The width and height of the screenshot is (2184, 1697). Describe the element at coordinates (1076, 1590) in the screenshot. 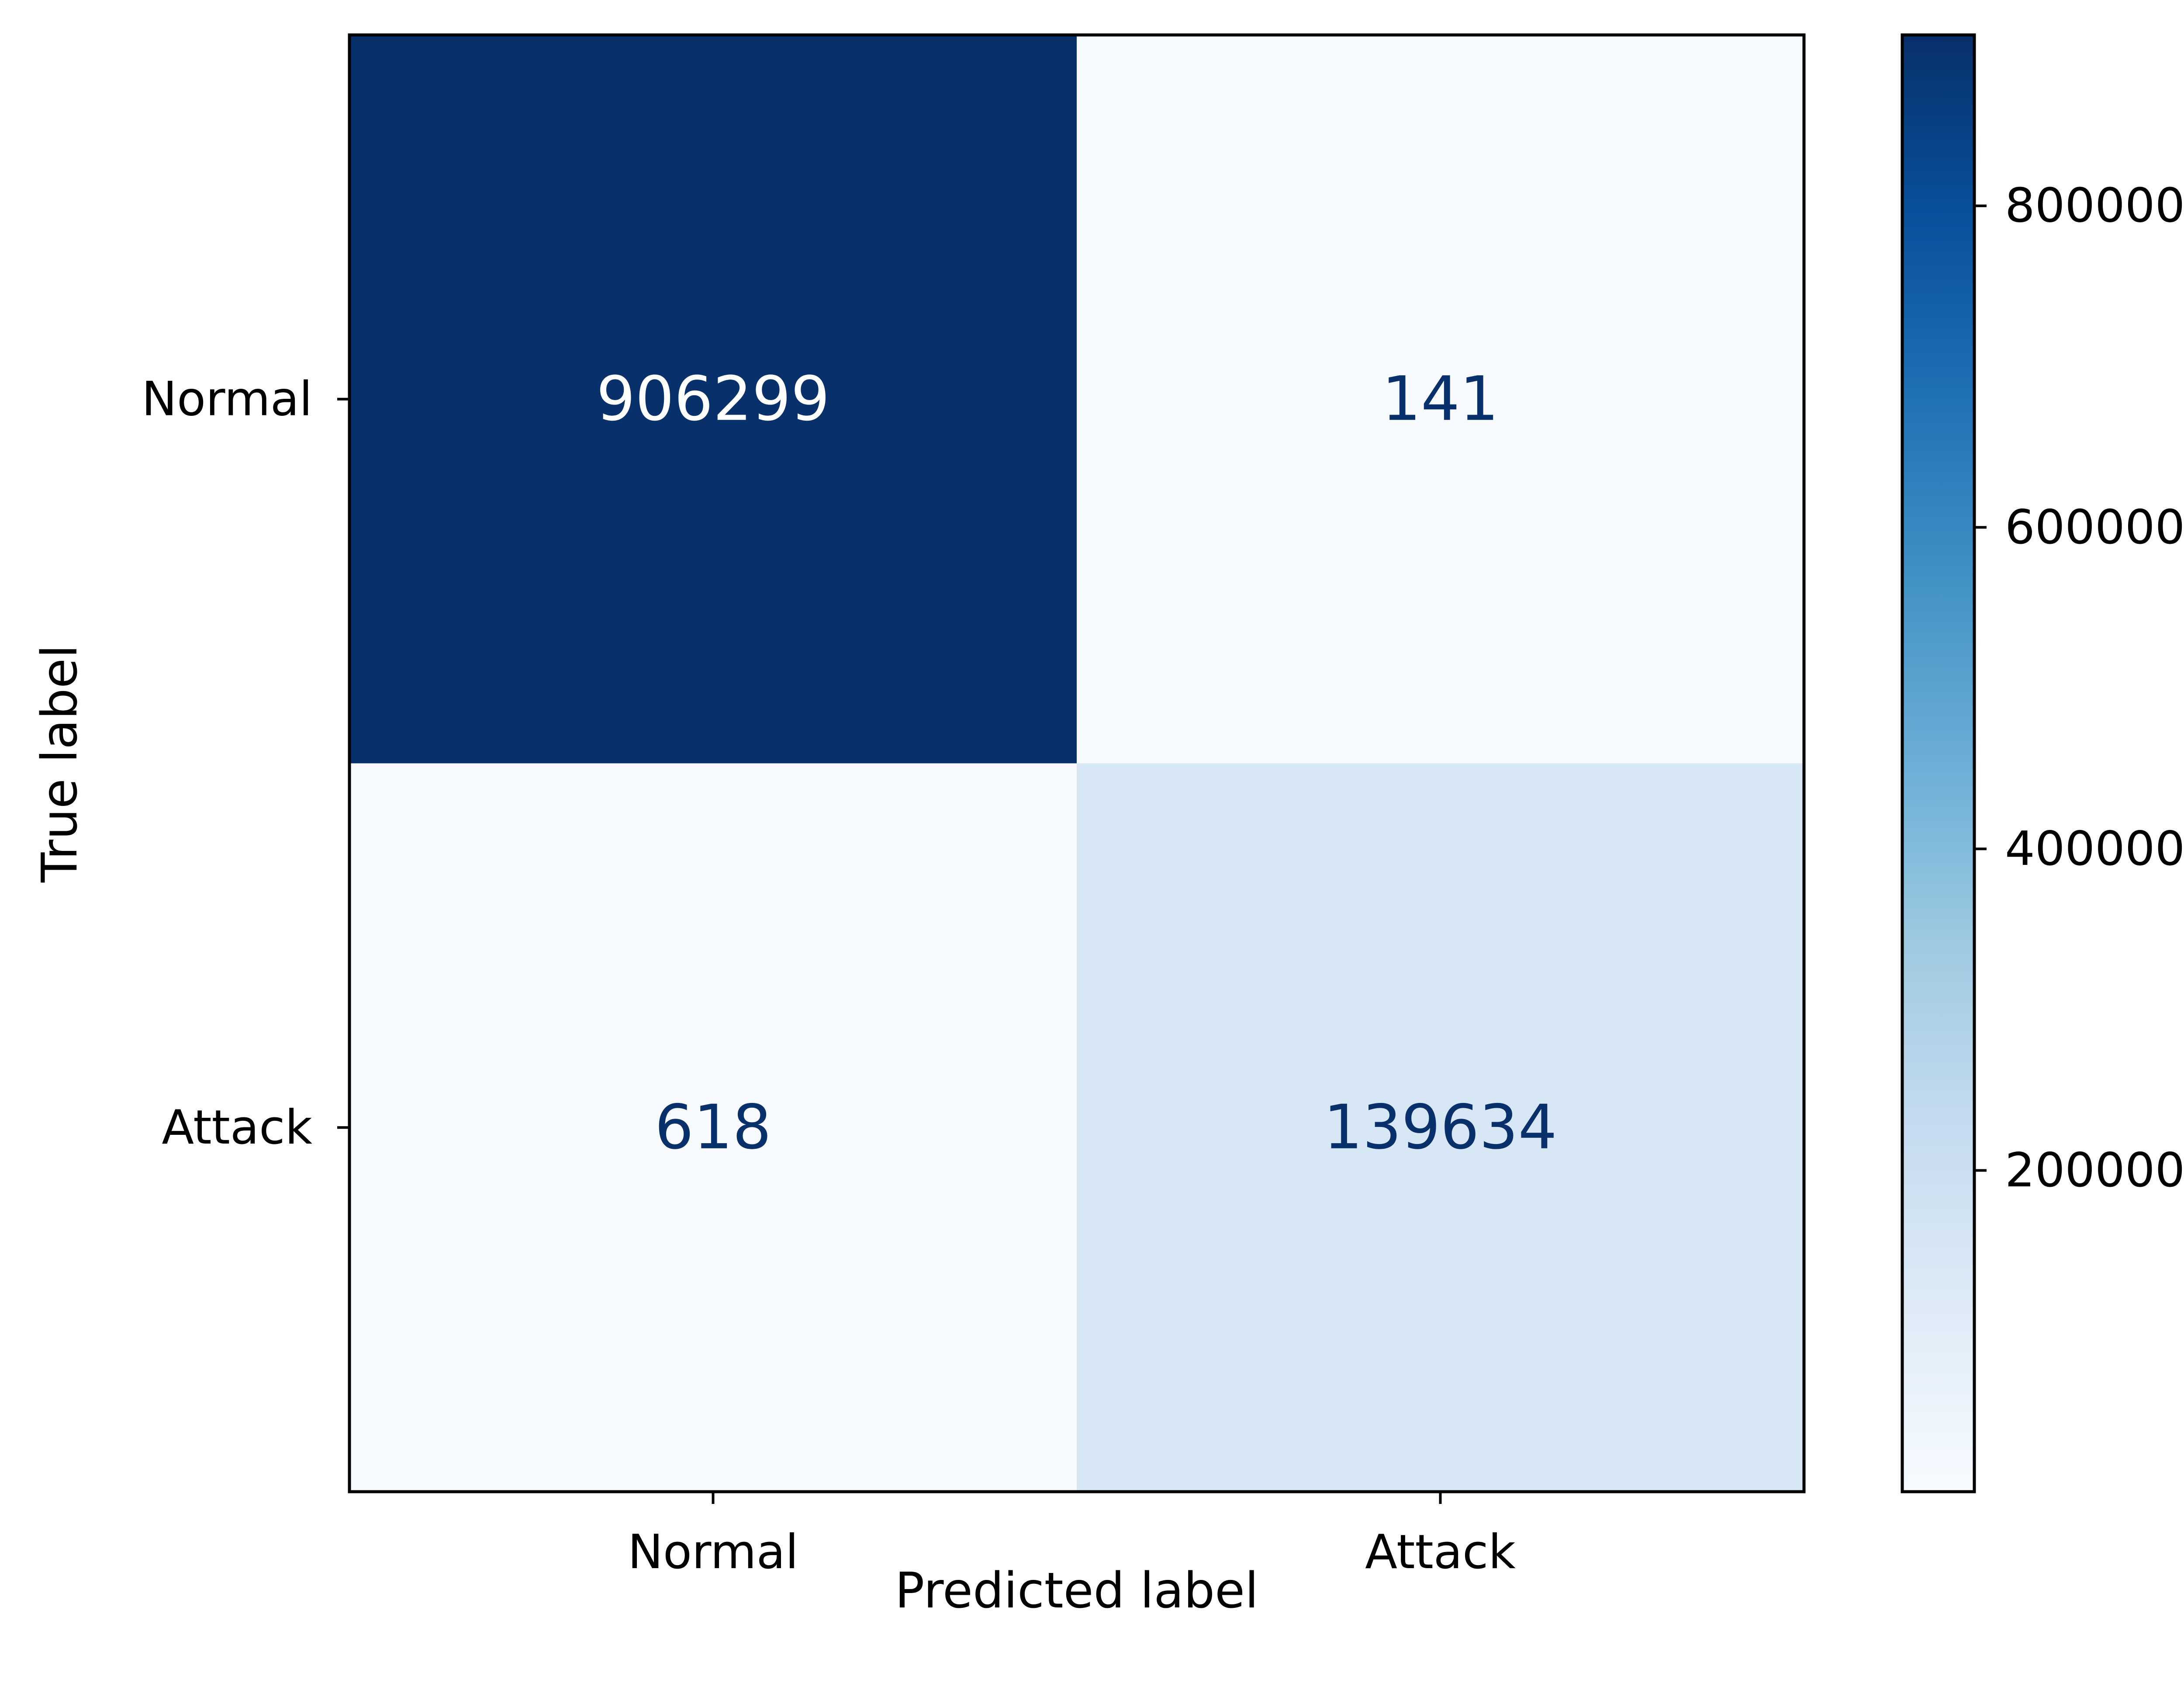

I see `x-axis-title: Predicted label` at that location.